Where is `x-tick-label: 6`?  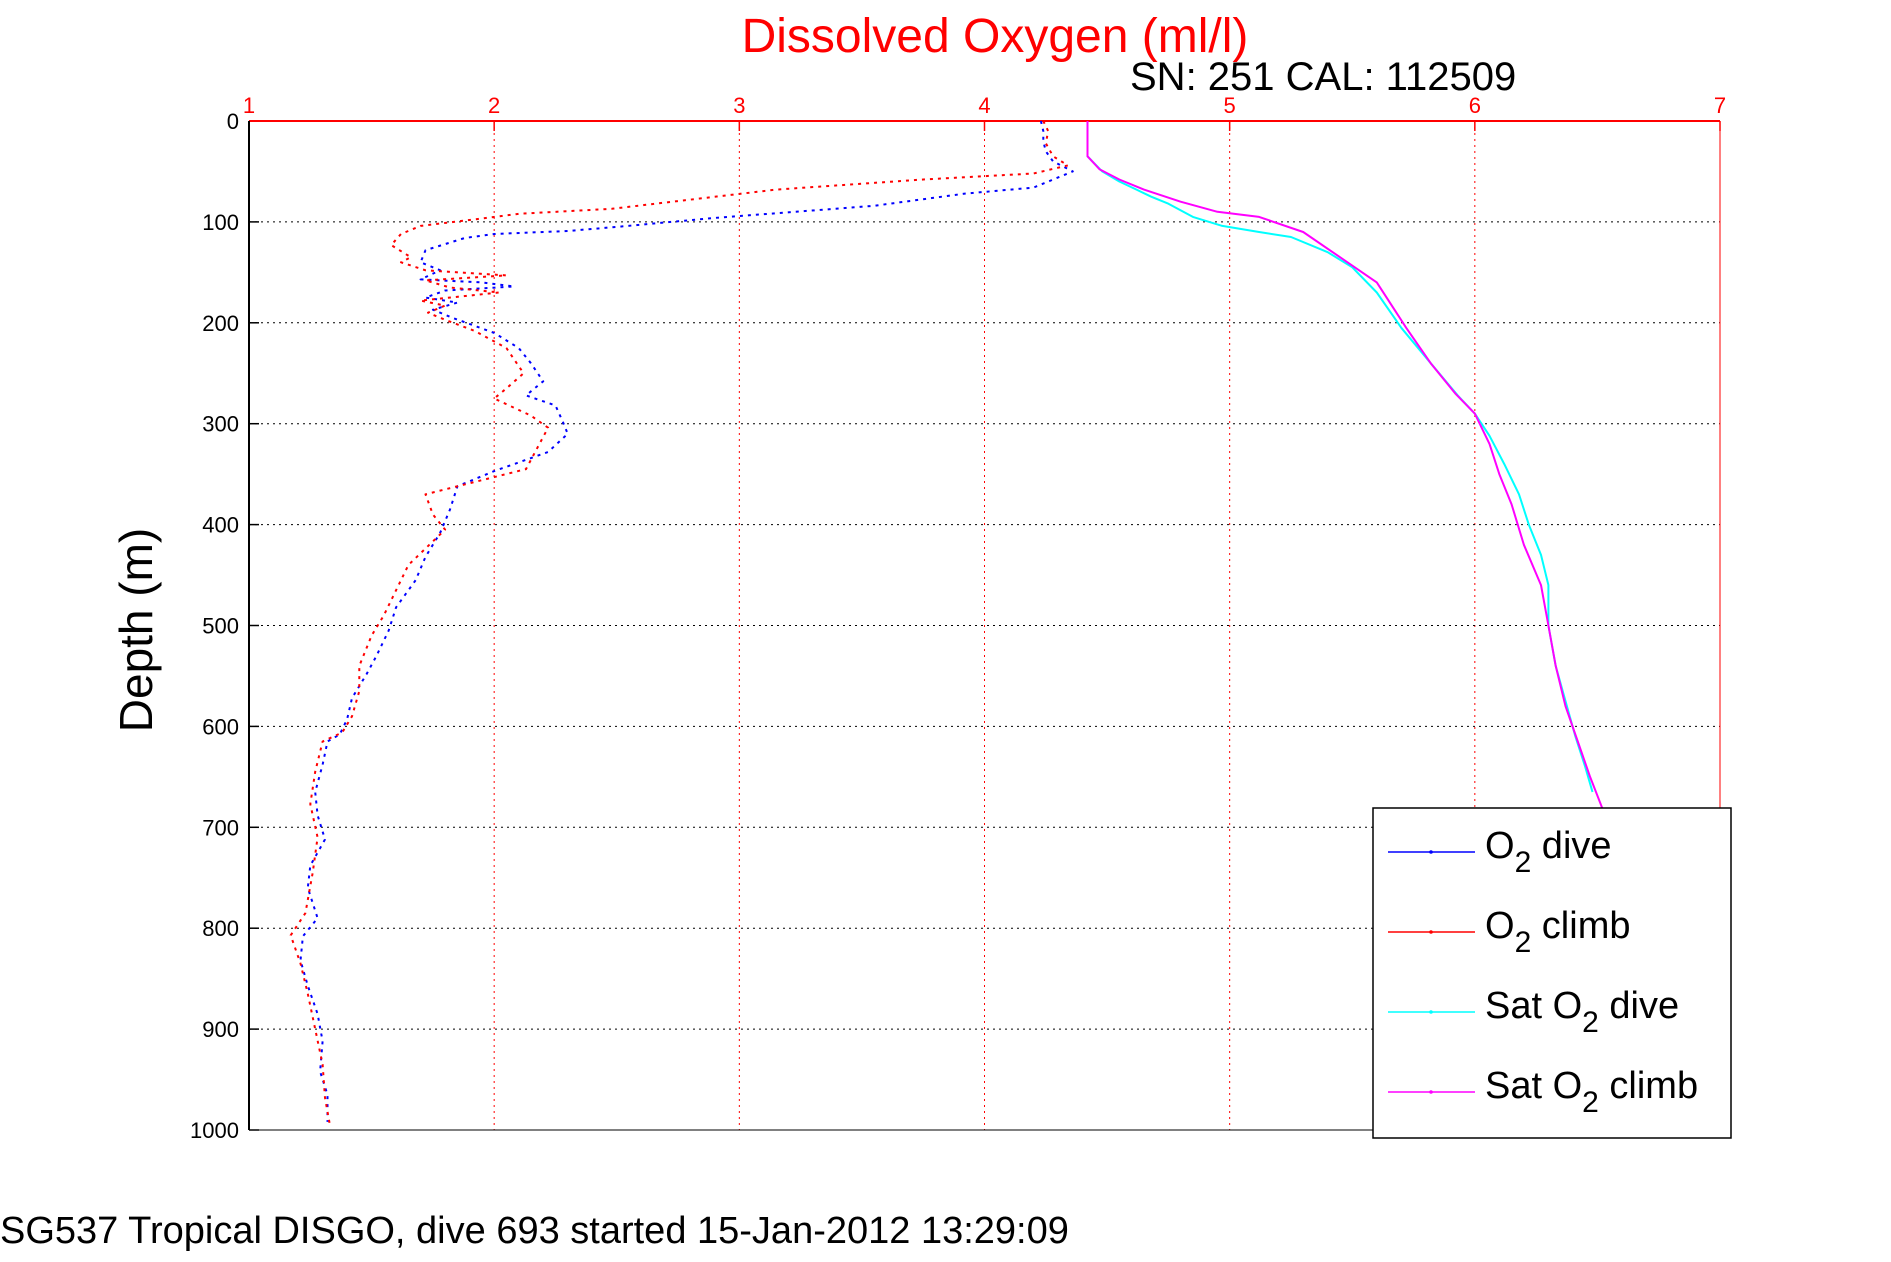 x-tick-label: 6 is located at coordinates (1475, 105).